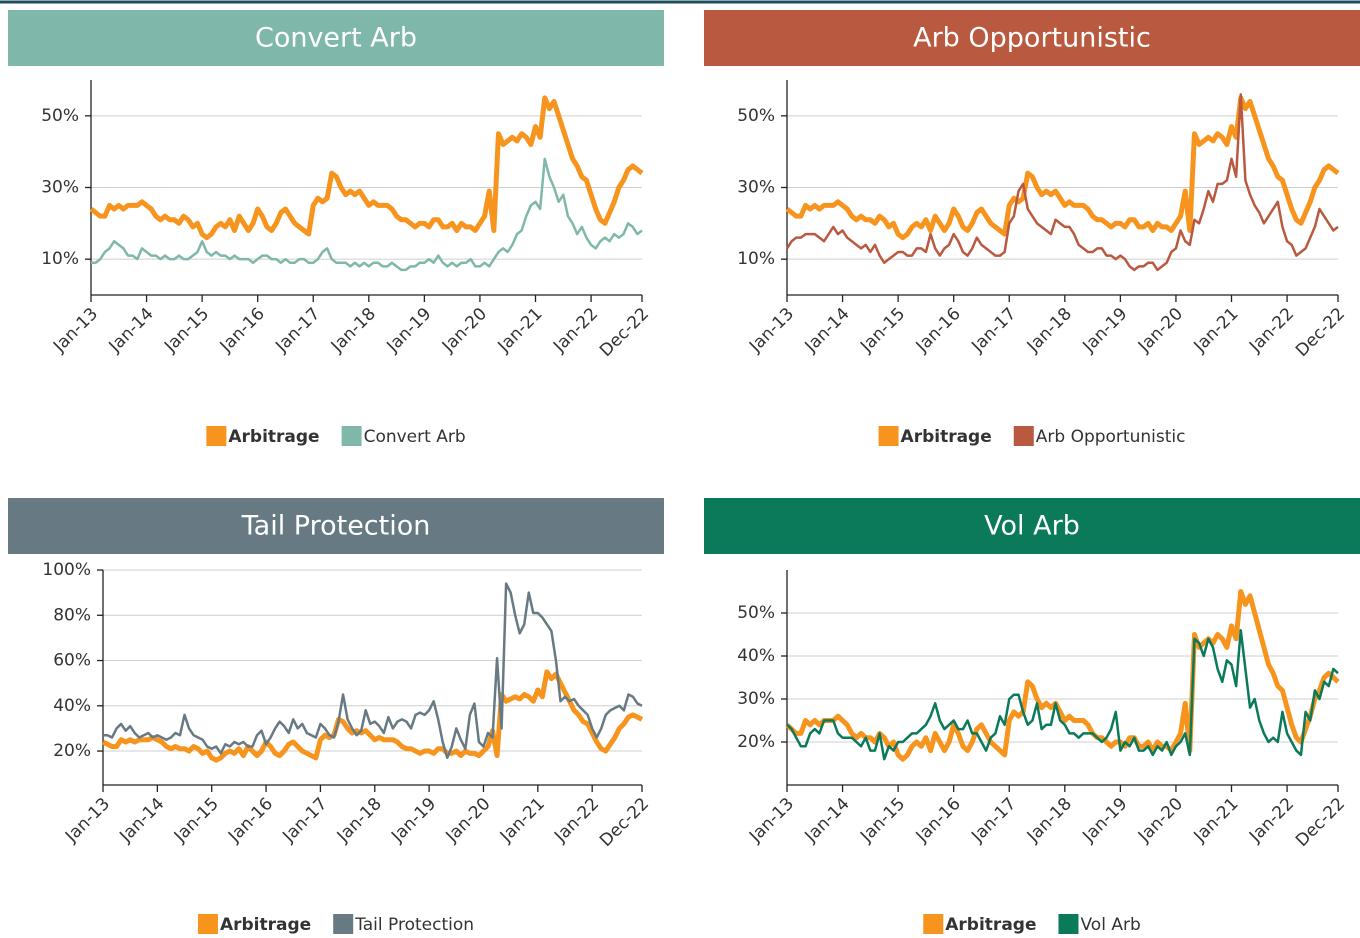 The image size is (1360, 938). Describe the element at coordinates (72, 615) in the screenshot. I see `y-tick-label: 80%` at that location.